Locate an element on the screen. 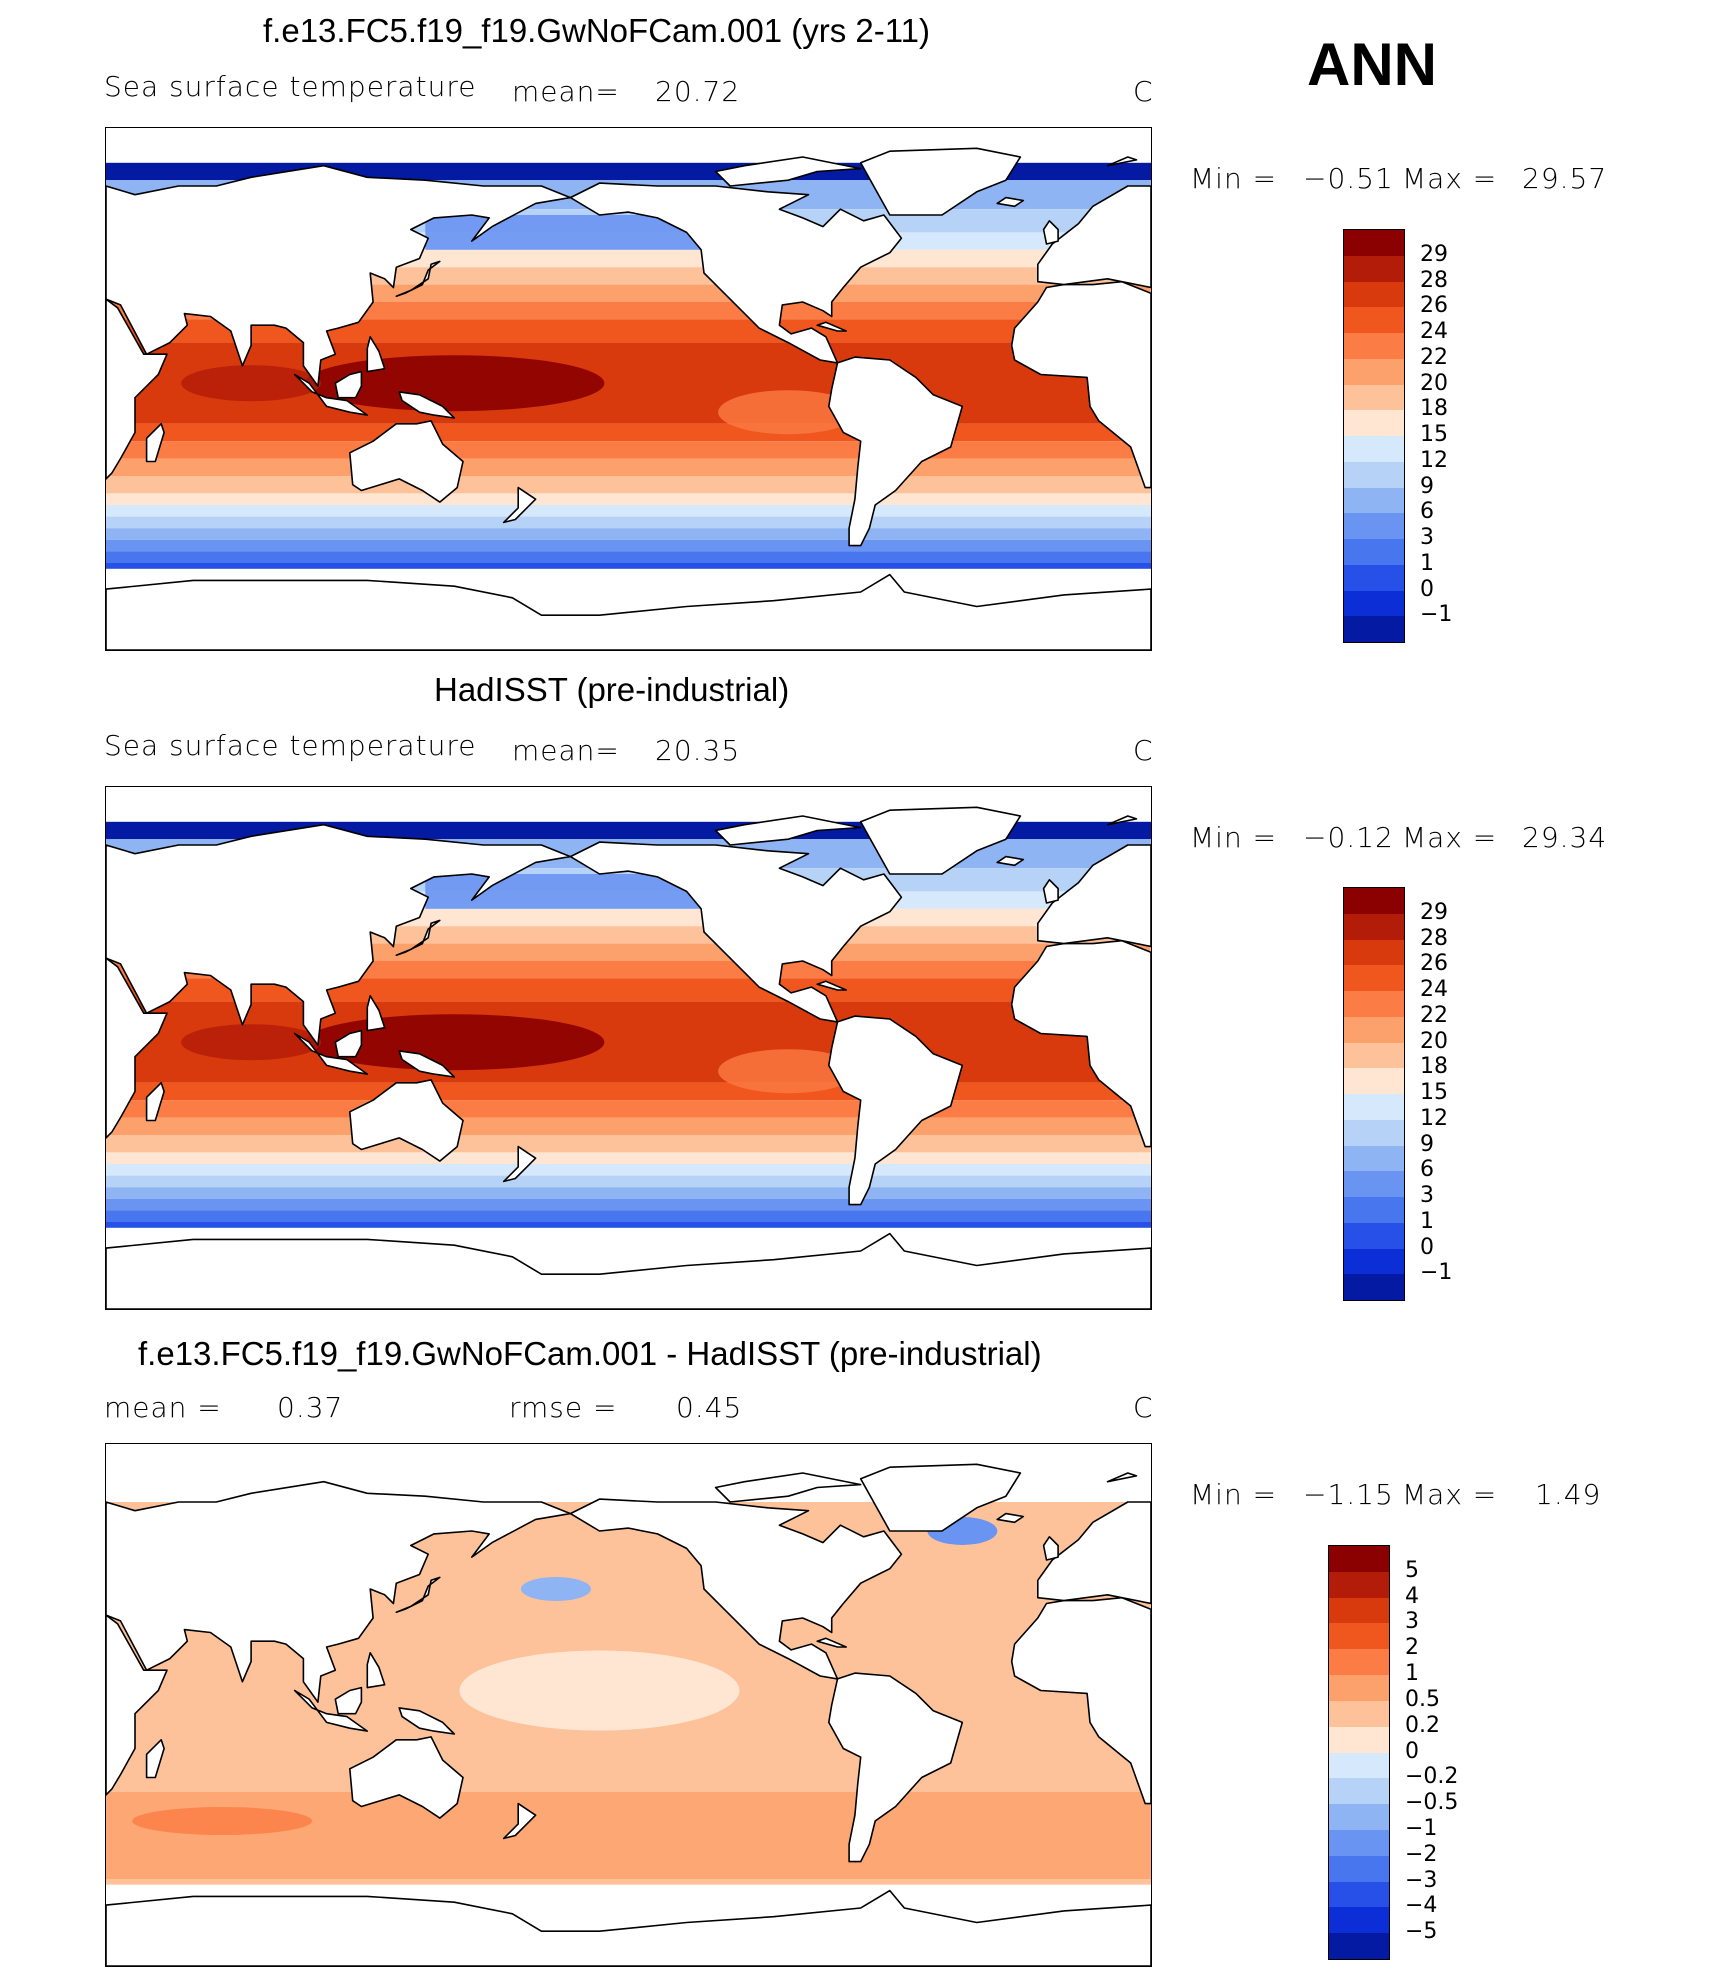 This screenshot has width=1710, height=1969. colorbar-tick-label: 2 is located at coordinates (1412, 1648).